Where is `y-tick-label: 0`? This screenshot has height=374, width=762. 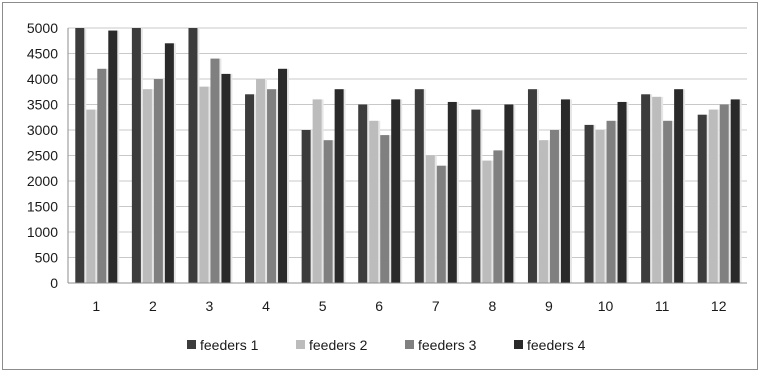 y-tick-label: 0 is located at coordinates (54, 283).